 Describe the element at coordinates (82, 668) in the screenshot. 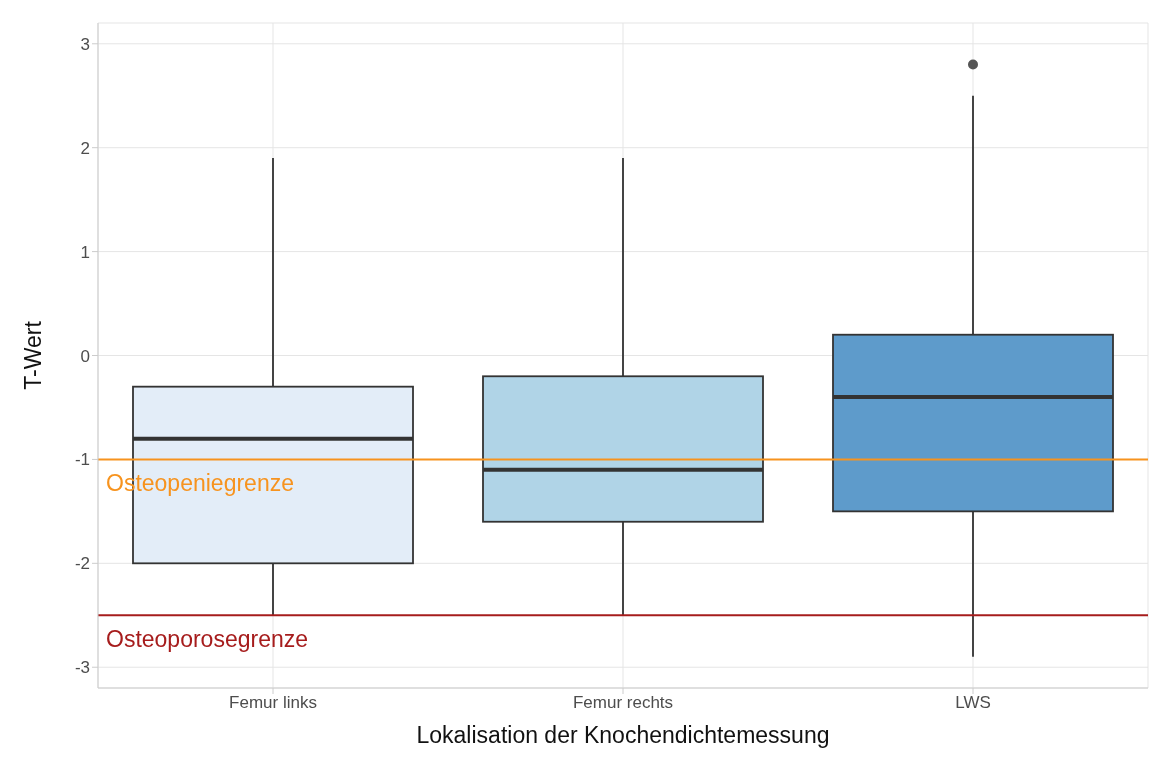

I see `y-tick-label: -3` at that location.